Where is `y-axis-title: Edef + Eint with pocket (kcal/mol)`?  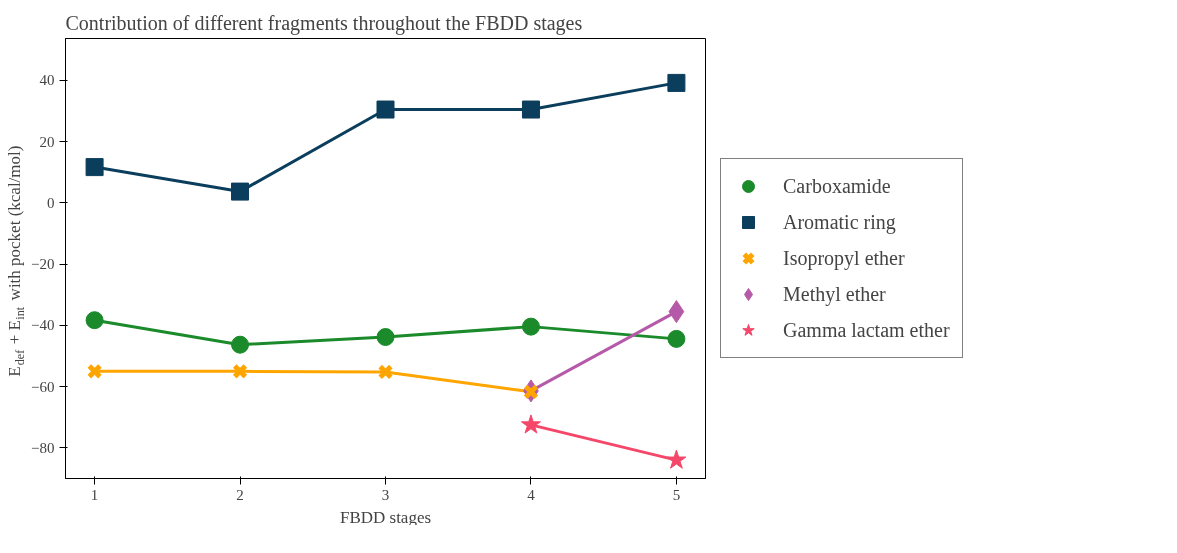 y-axis-title: Edef + Eint with pocket (kcal/mol) is located at coordinates (16, 261).